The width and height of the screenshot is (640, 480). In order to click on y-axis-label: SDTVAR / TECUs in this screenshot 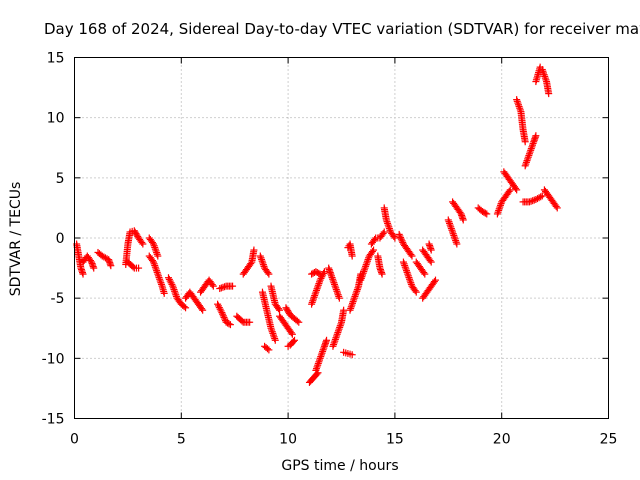, I will do `click(16, 239)`.